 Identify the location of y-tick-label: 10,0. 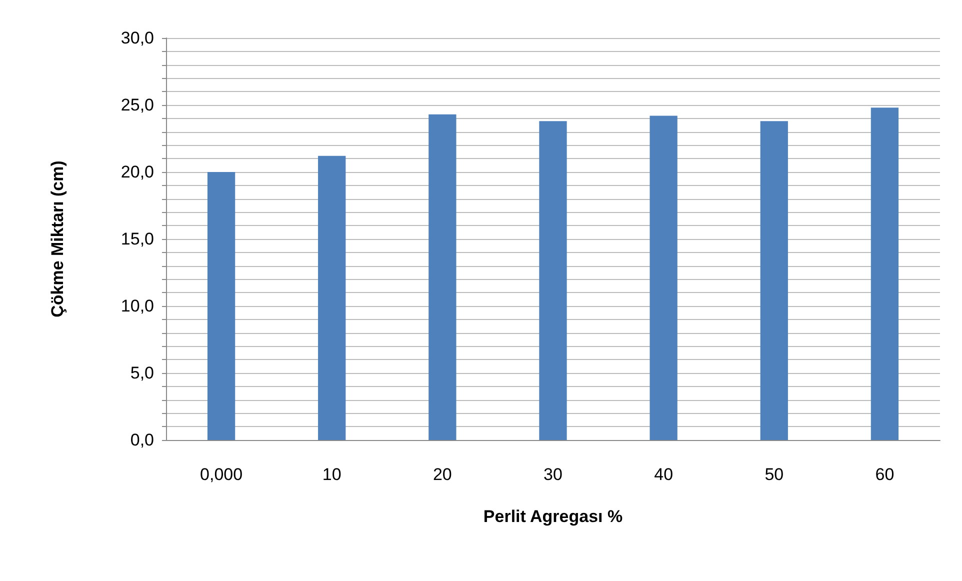
(137, 306).